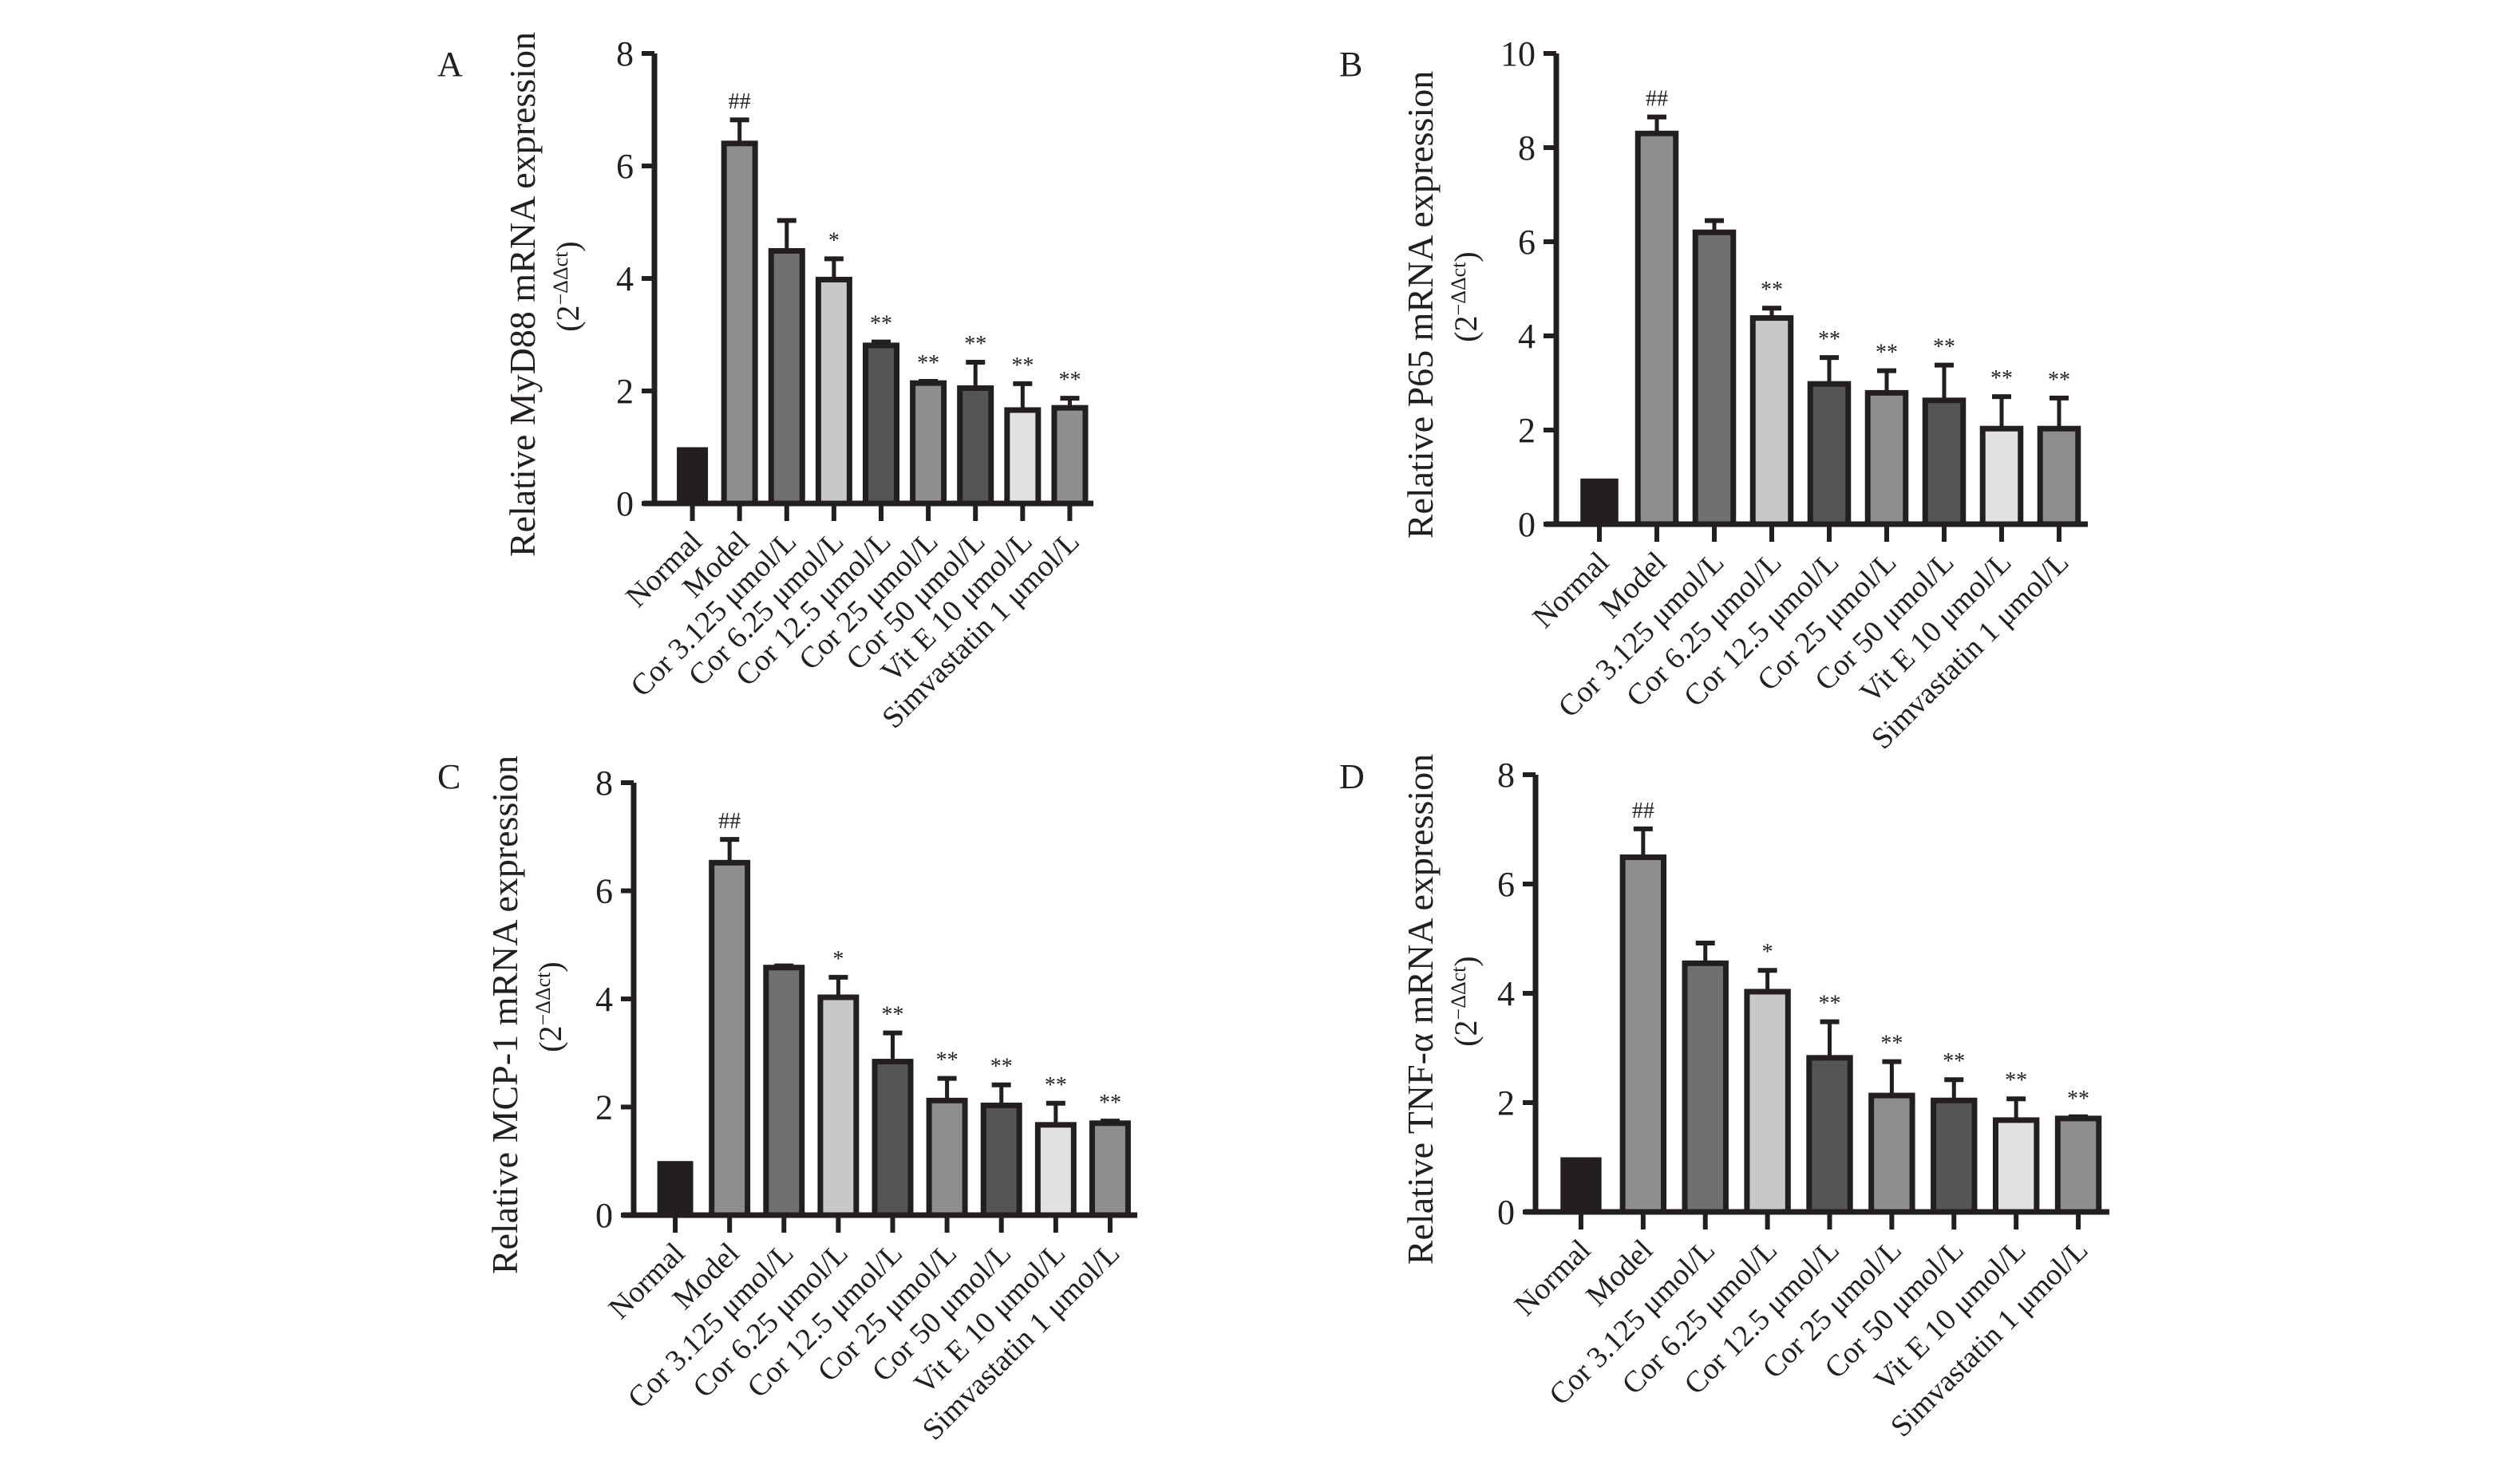  Describe the element at coordinates (1352, 776) in the screenshot. I see `panel-letter: D` at that location.